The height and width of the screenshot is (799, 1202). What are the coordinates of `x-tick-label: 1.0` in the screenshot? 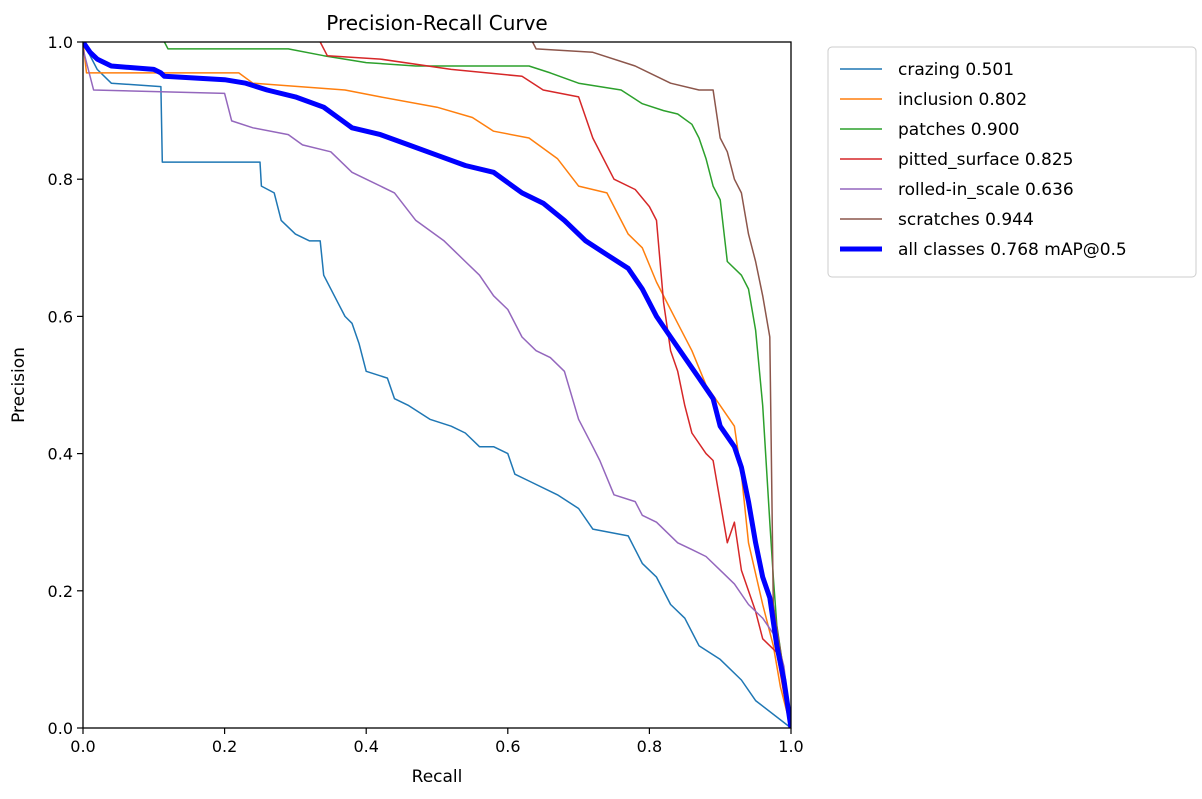 It's located at (790, 746).